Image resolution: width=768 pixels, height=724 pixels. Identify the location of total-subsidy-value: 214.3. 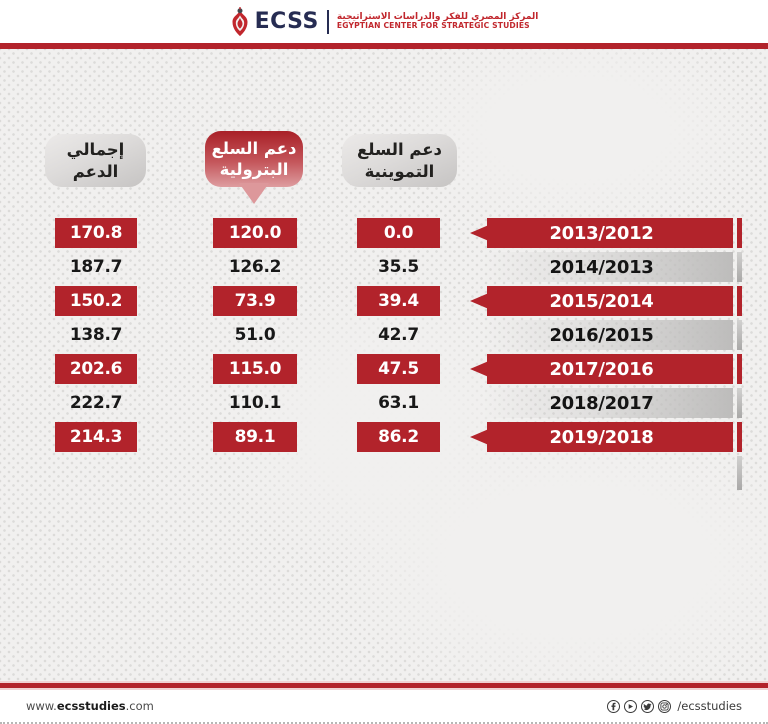
(96, 437).